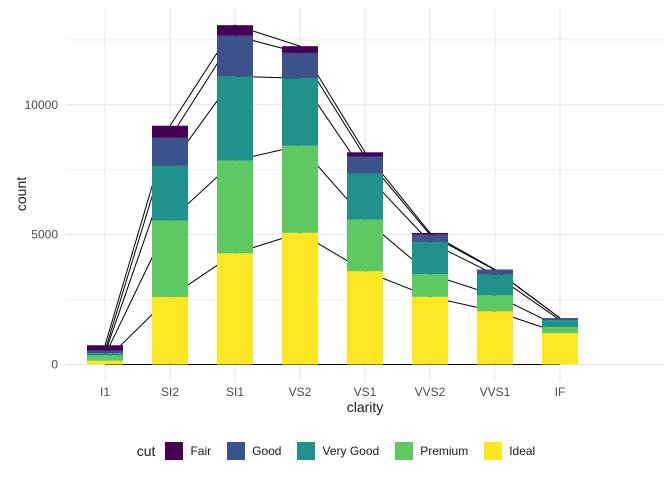 The image size is (672, 480). I want to click on legend-item-premium: Premium, so click(431, 451).